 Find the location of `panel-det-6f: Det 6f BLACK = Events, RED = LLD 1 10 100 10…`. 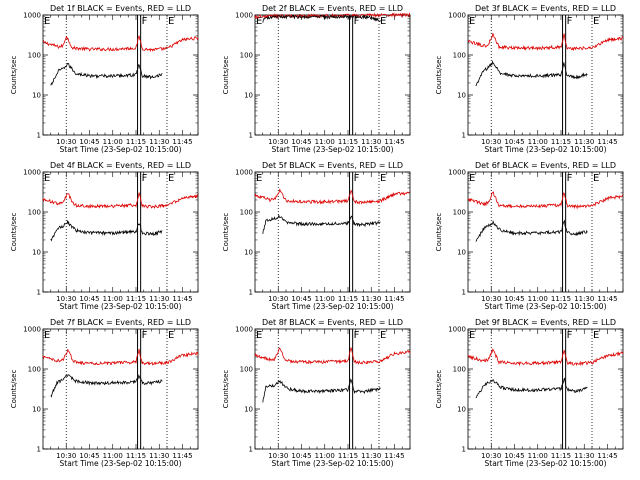

panel-det-6f: Det 6f BLACK = Events, RED = LLD 1 10 100 10… is located at coordinates (529, 236).